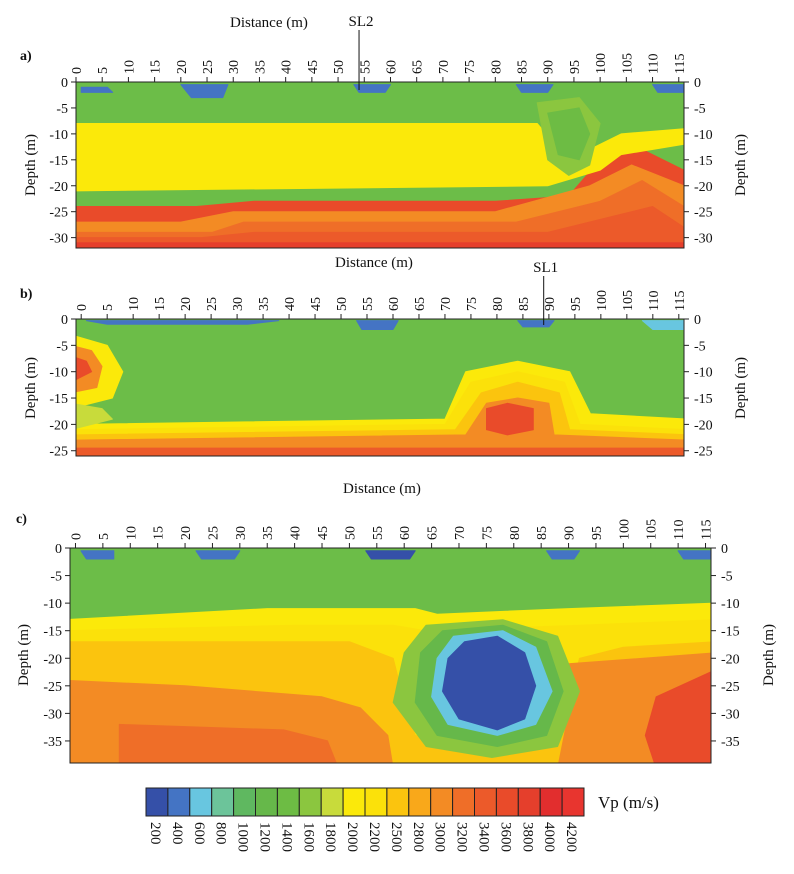 The height and width of the screenshot is (874, 794). I want to click on colorbar-label: 1000, so click(243, 837).